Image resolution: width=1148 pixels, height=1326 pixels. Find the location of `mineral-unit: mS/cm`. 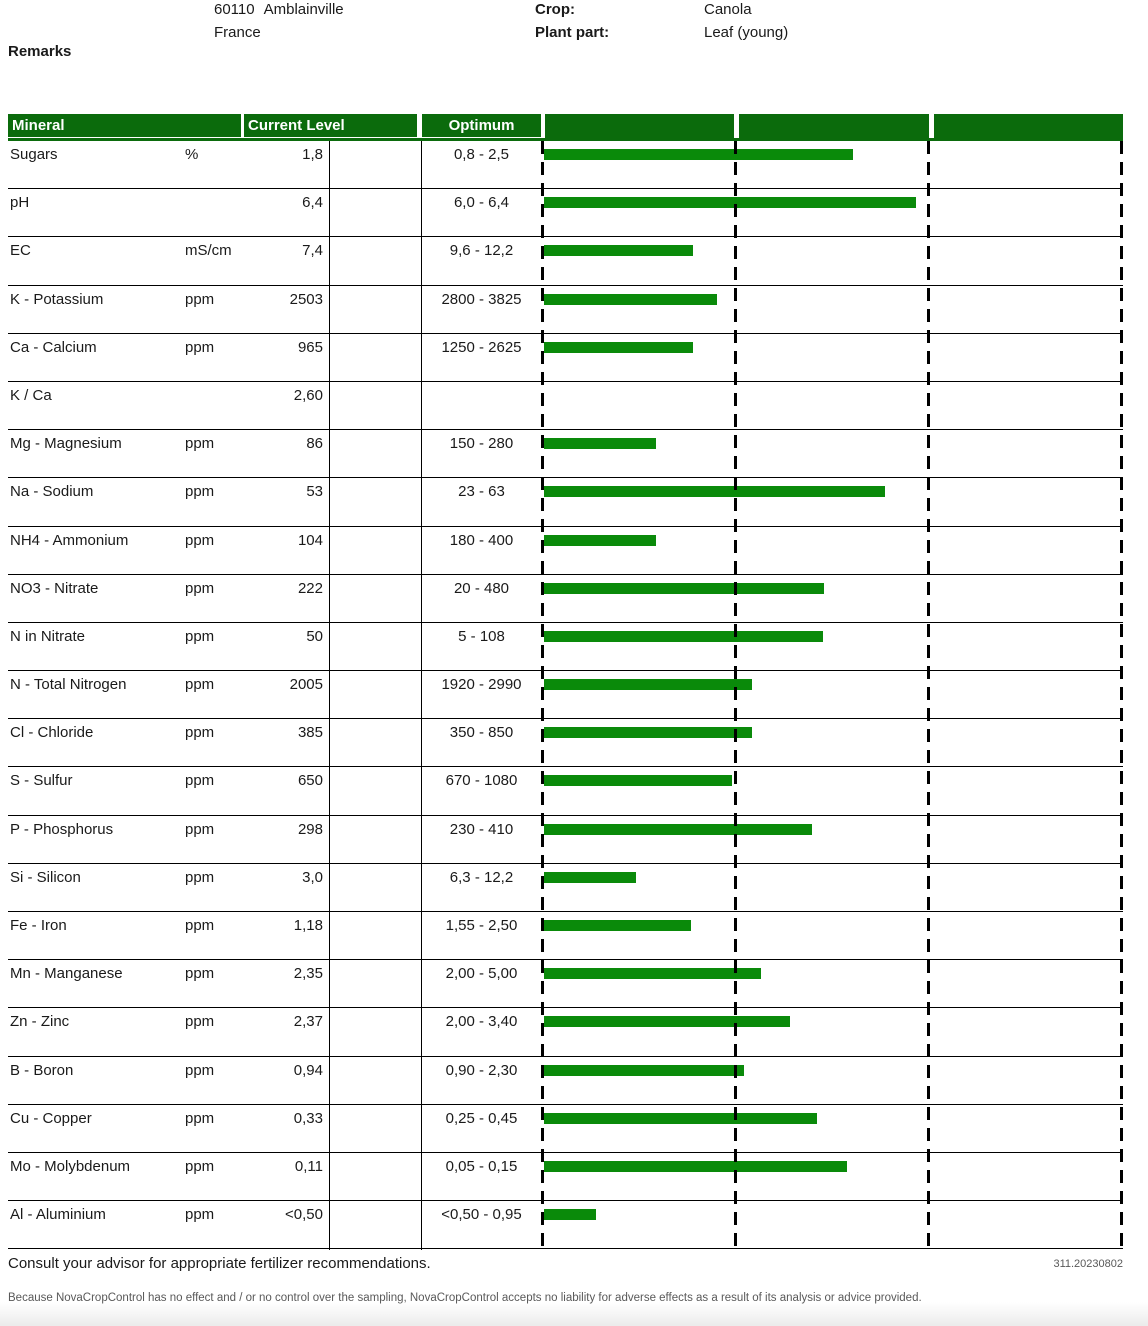

mineral-unit: mS/cm is located at coordinates (208, 251).